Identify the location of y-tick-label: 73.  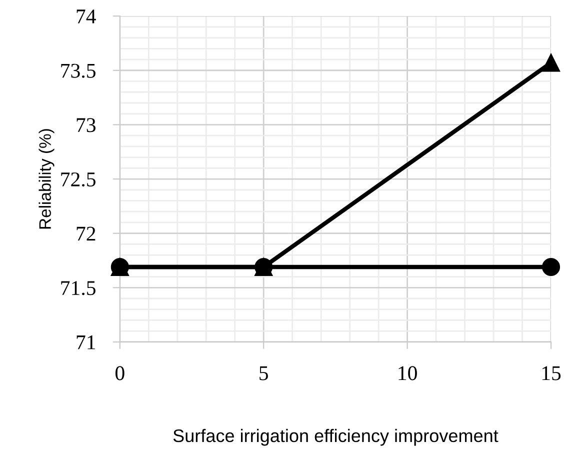
(86, 125).